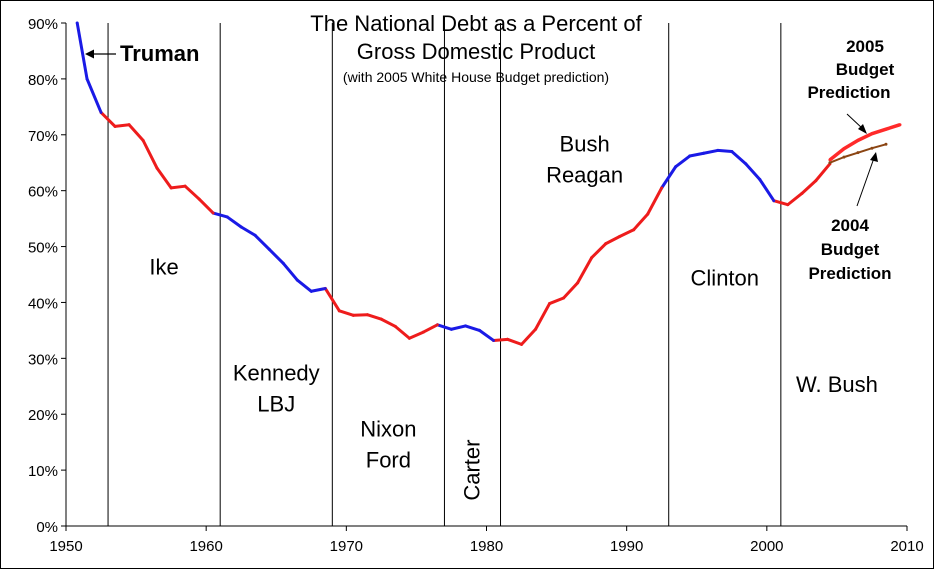 The width and height of the screenshot is (934, 569). I want to click on x-tick-label: 2010, so click(906, 546).